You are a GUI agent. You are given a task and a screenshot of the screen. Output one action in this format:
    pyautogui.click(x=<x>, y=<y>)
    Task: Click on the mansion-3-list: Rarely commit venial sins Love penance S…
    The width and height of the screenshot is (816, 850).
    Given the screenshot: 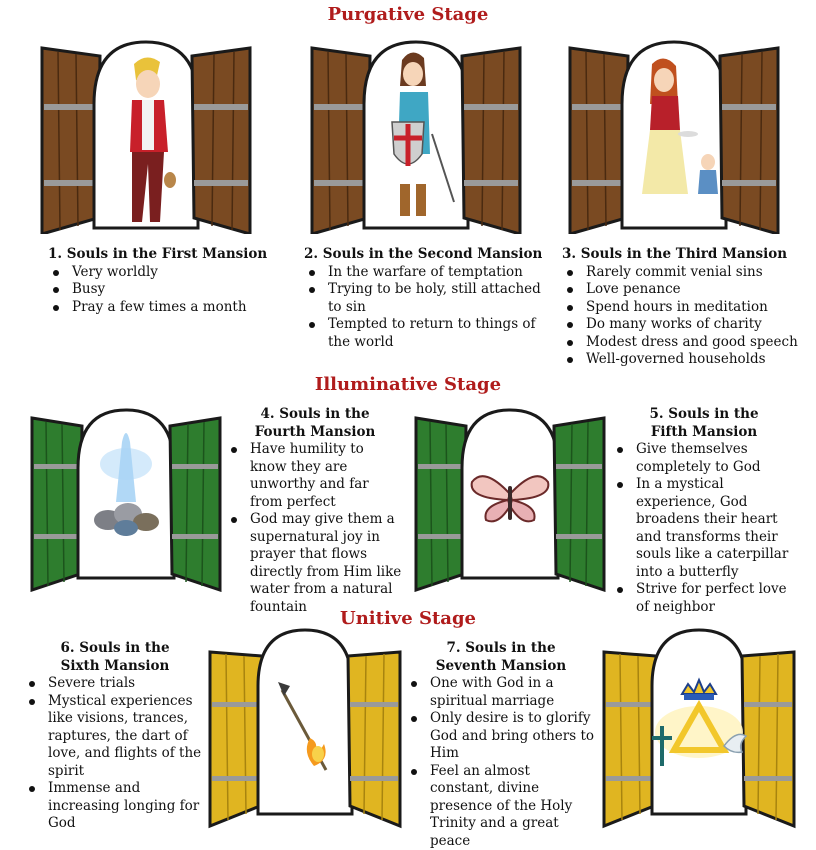 What is the action you would take?
    pyautogui.click(x=687, y=316)
    